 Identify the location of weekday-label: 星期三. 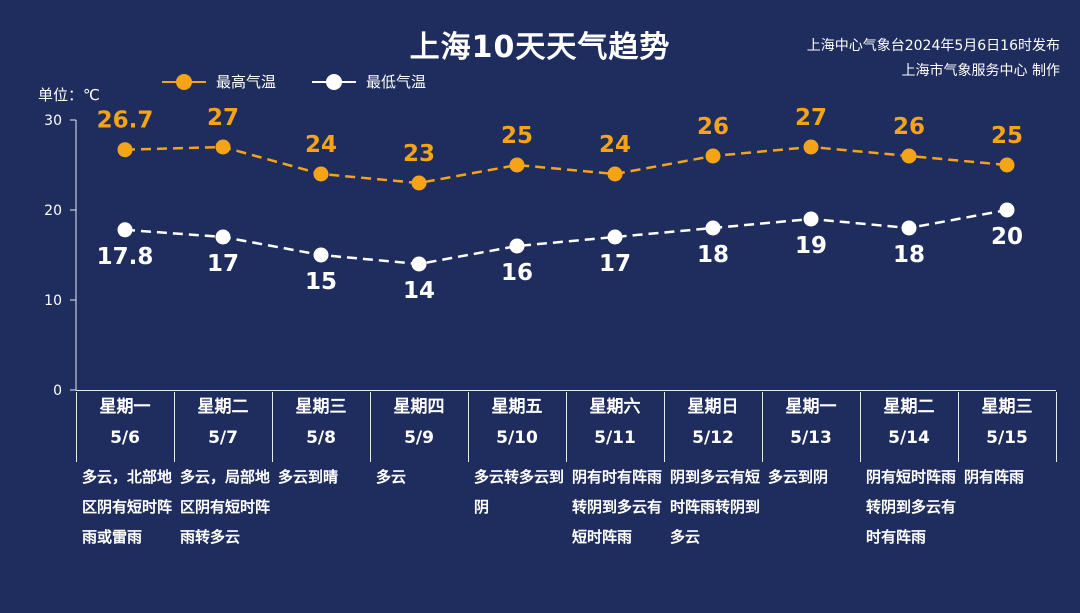
(1007, 407).